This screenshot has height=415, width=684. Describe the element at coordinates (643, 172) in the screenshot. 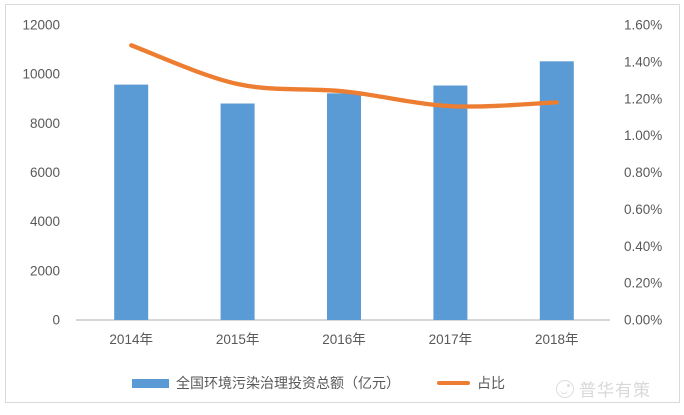

I see `right-axis-tick-label: 0.80%` at that location.